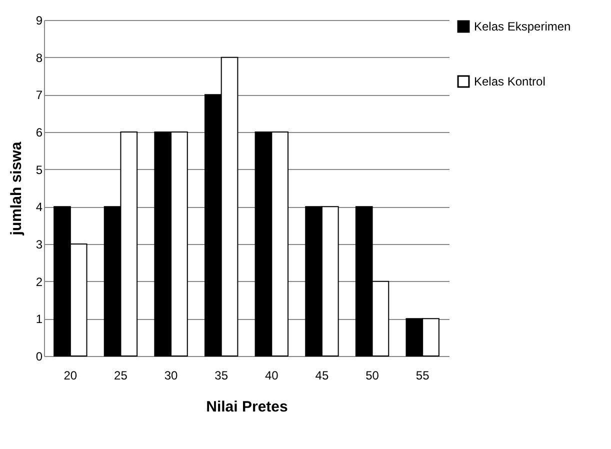  I want to click on x-tick-label: 30, so click(171, 375).